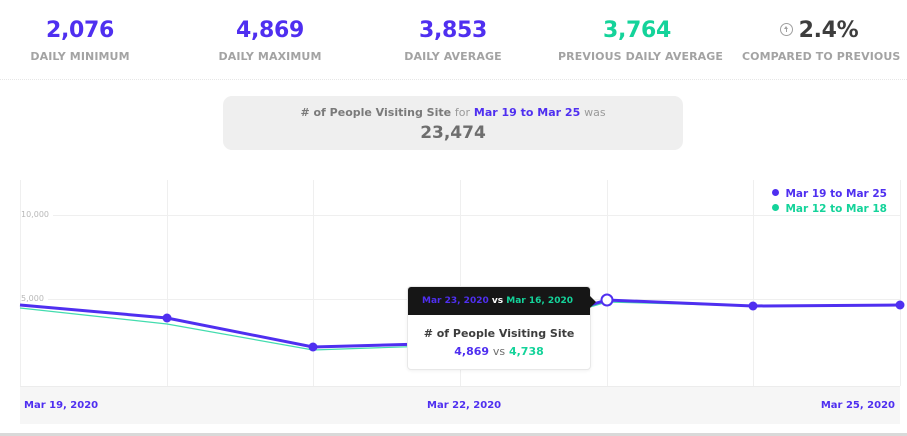 This screenshot has width=907, height=436. Describe the element at coordinates (270, 56) in the screenshot. I see `stat-label: DAILY MAXIMUM` at that location.